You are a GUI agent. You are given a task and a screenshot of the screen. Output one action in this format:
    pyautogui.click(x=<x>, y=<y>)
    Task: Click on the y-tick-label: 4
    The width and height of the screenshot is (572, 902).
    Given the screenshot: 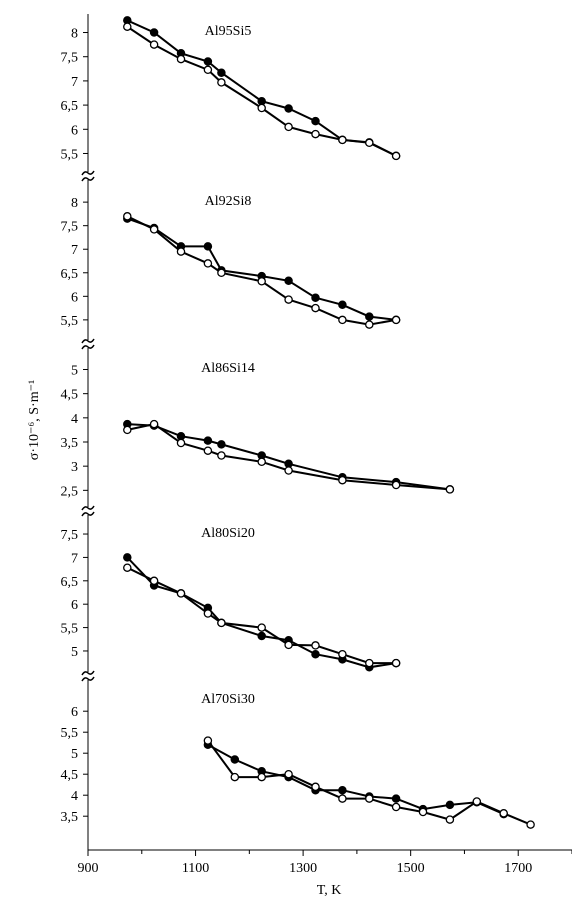 What is the action you would take?
    pyautogui.click(x=74, y=796)
    